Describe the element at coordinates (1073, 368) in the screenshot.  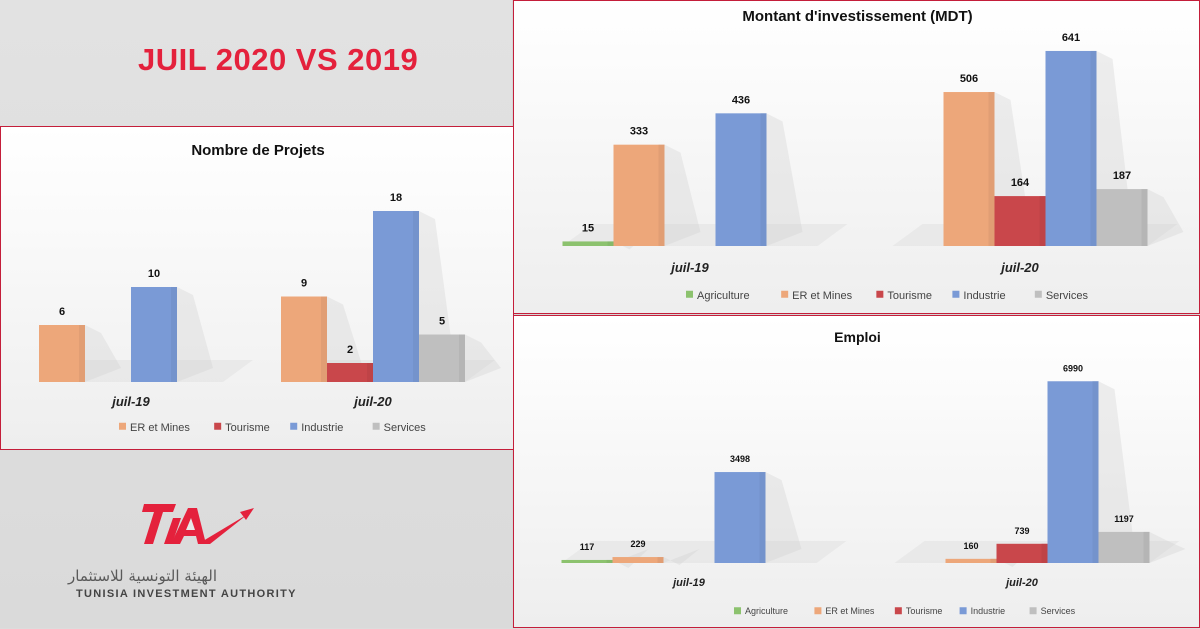
I see `data-label: 6990` at that location.